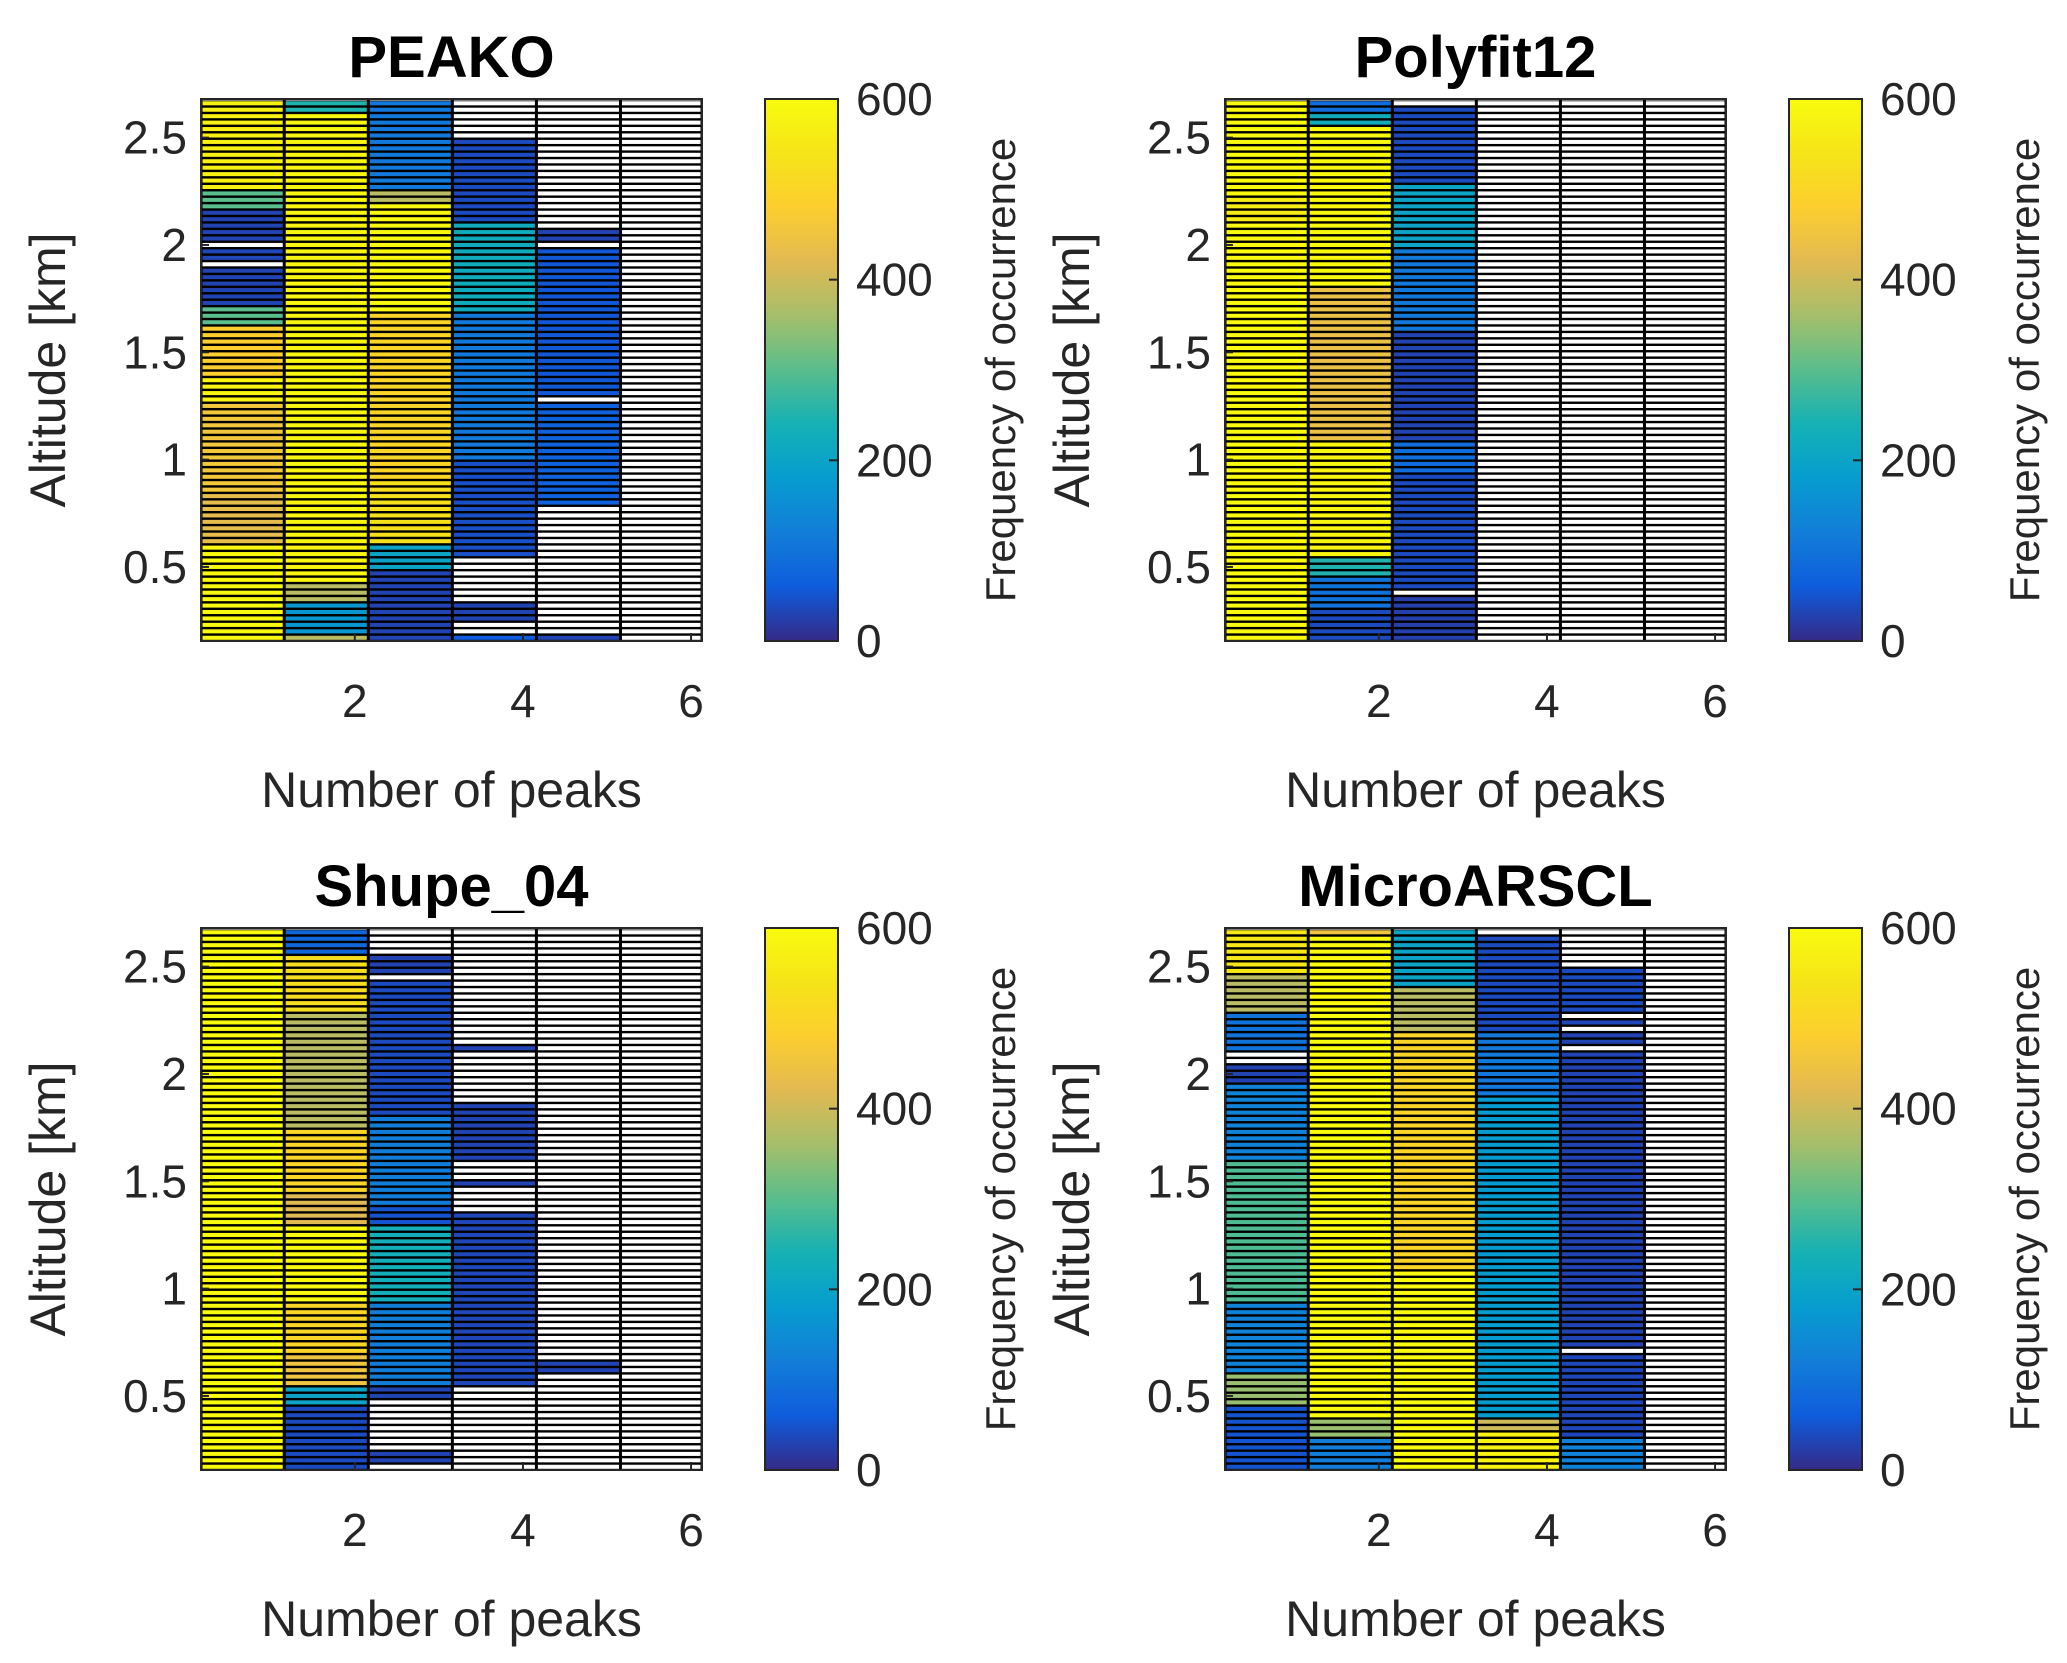 The image size is (2067, 1663). Describe the element at coordinates (523, 701) in the screenshot. I see `x-tick-label: 4` at that location.